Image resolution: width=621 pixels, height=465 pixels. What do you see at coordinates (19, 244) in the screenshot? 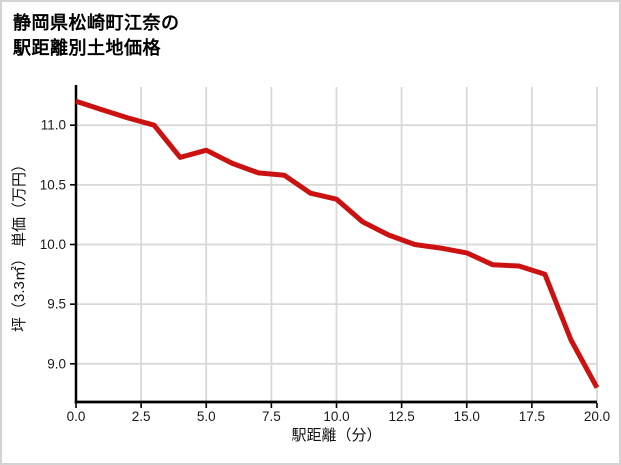
I see `y-axis-label: 坪（3.3㎡） 単価（万円）` at bounding box center [19, 244].